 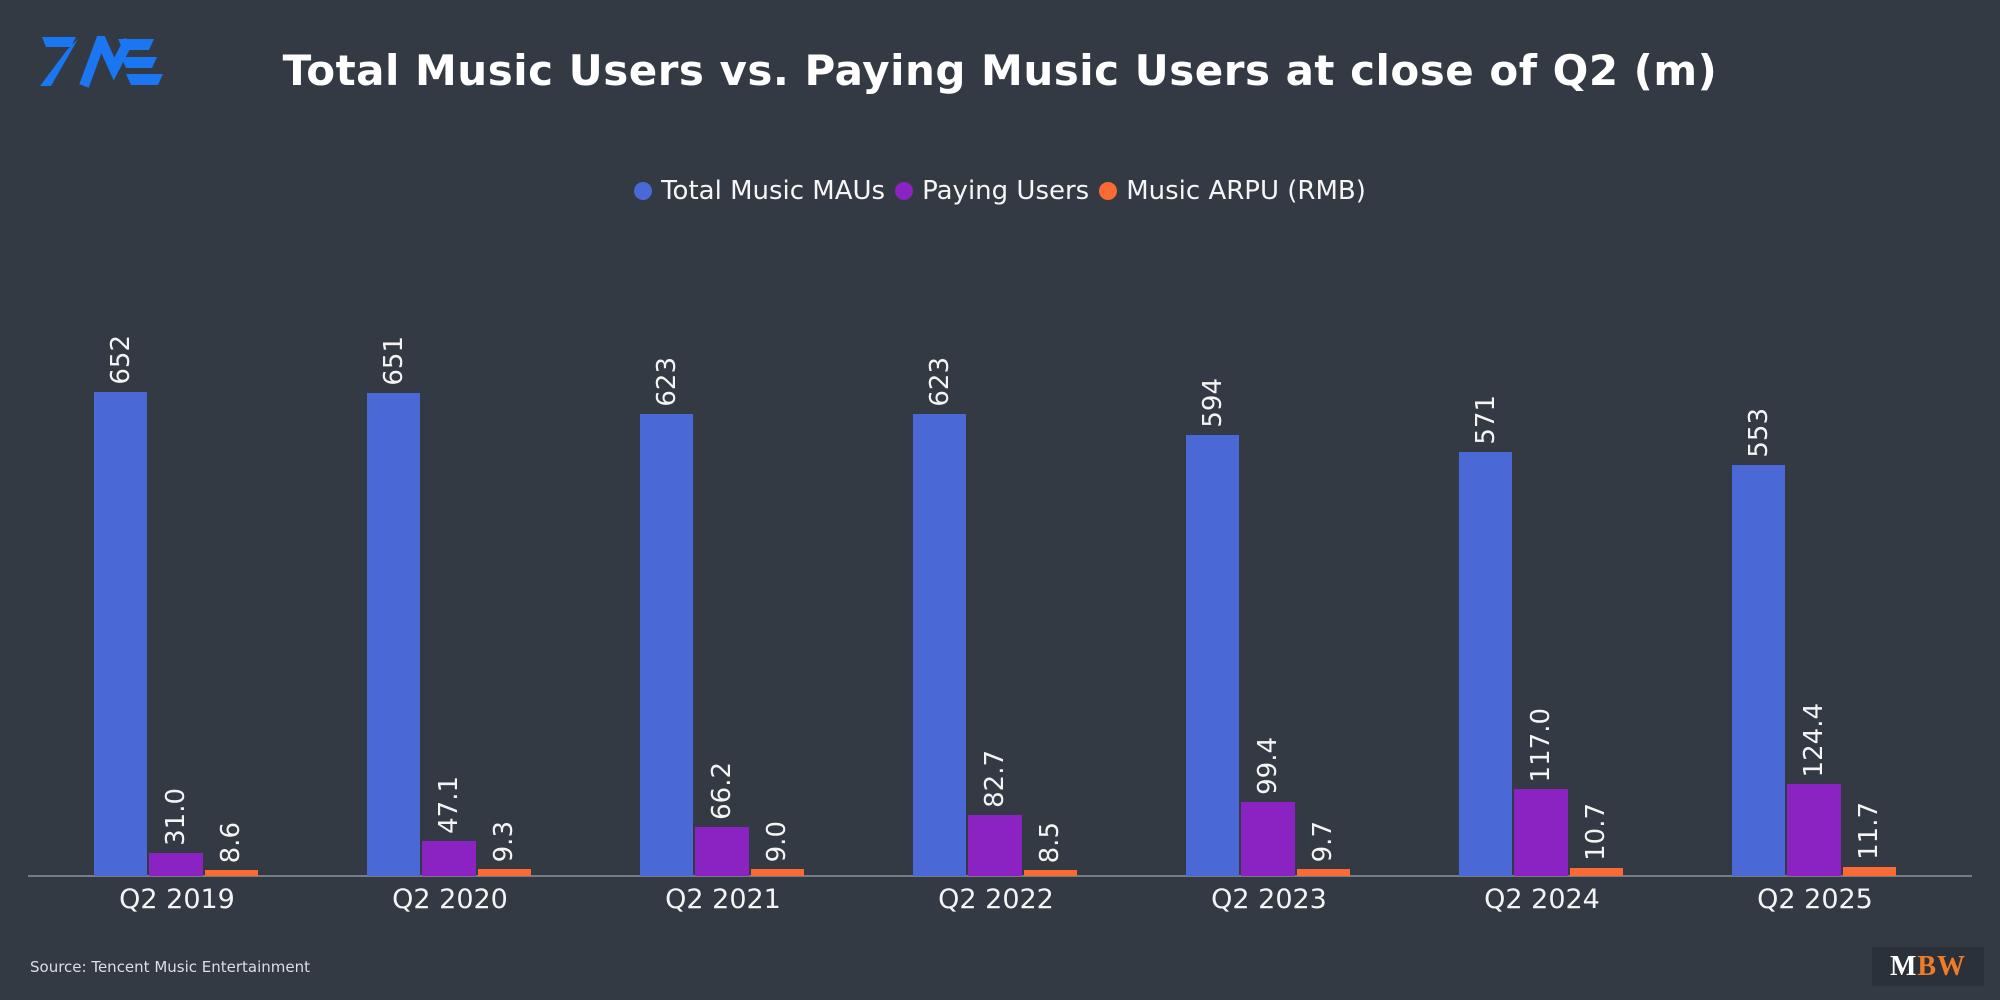 I want to click on legend-item-total-music-maus: Total Music MAUs, so click(x=759, y=191).